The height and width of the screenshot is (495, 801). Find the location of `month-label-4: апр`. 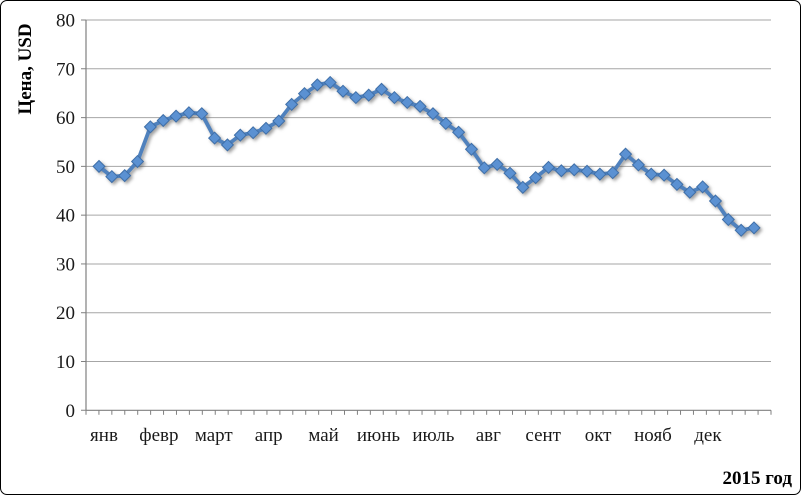

month-label-4: апр is located at coordinates (269, 435).